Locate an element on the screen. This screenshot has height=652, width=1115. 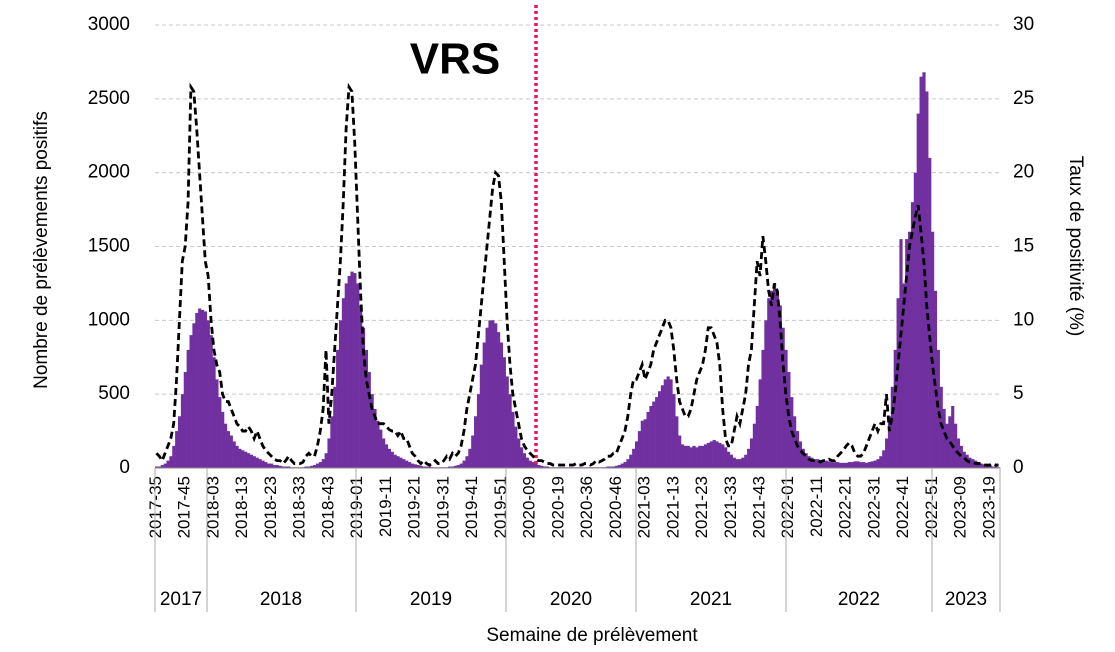
year-label: 2019 is located at coordinates (431, 599).